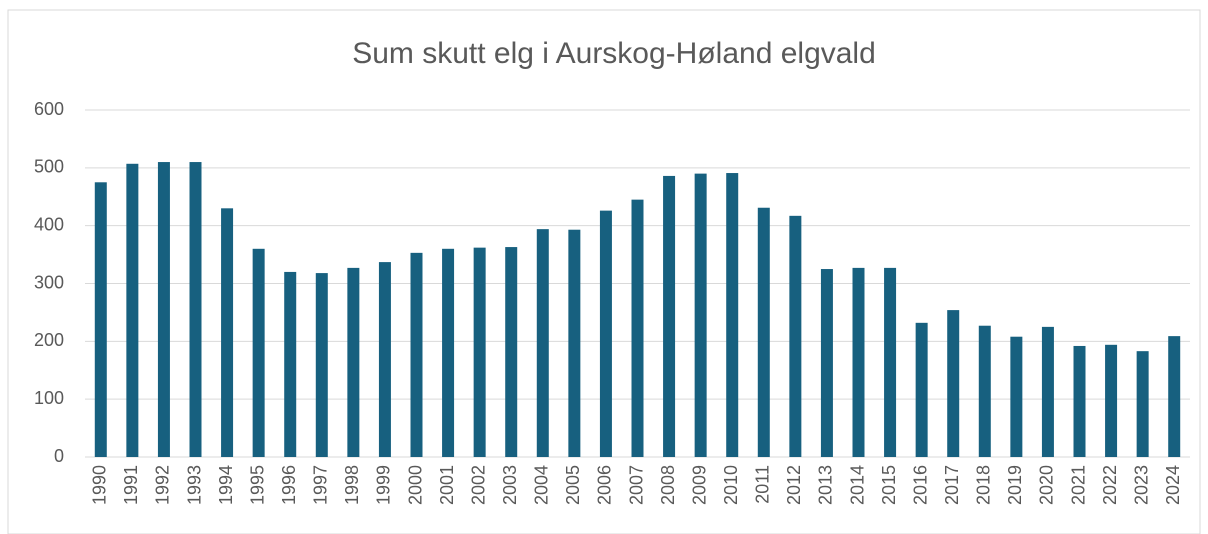 Image resolution: width=1208 pixels, height=534 pixels. I want to click on x-tick-label: 2015, so click(889, 485).